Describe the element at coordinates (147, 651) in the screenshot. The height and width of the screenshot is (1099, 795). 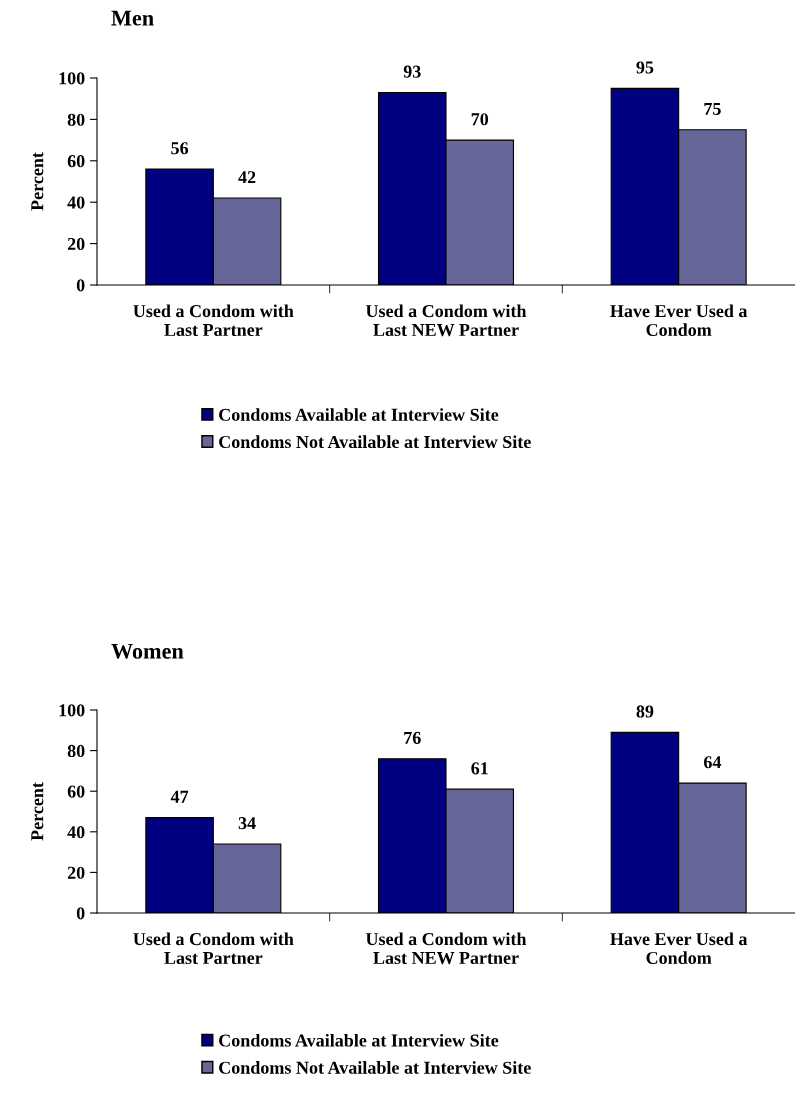
I see `chart-title: Women` at that location.